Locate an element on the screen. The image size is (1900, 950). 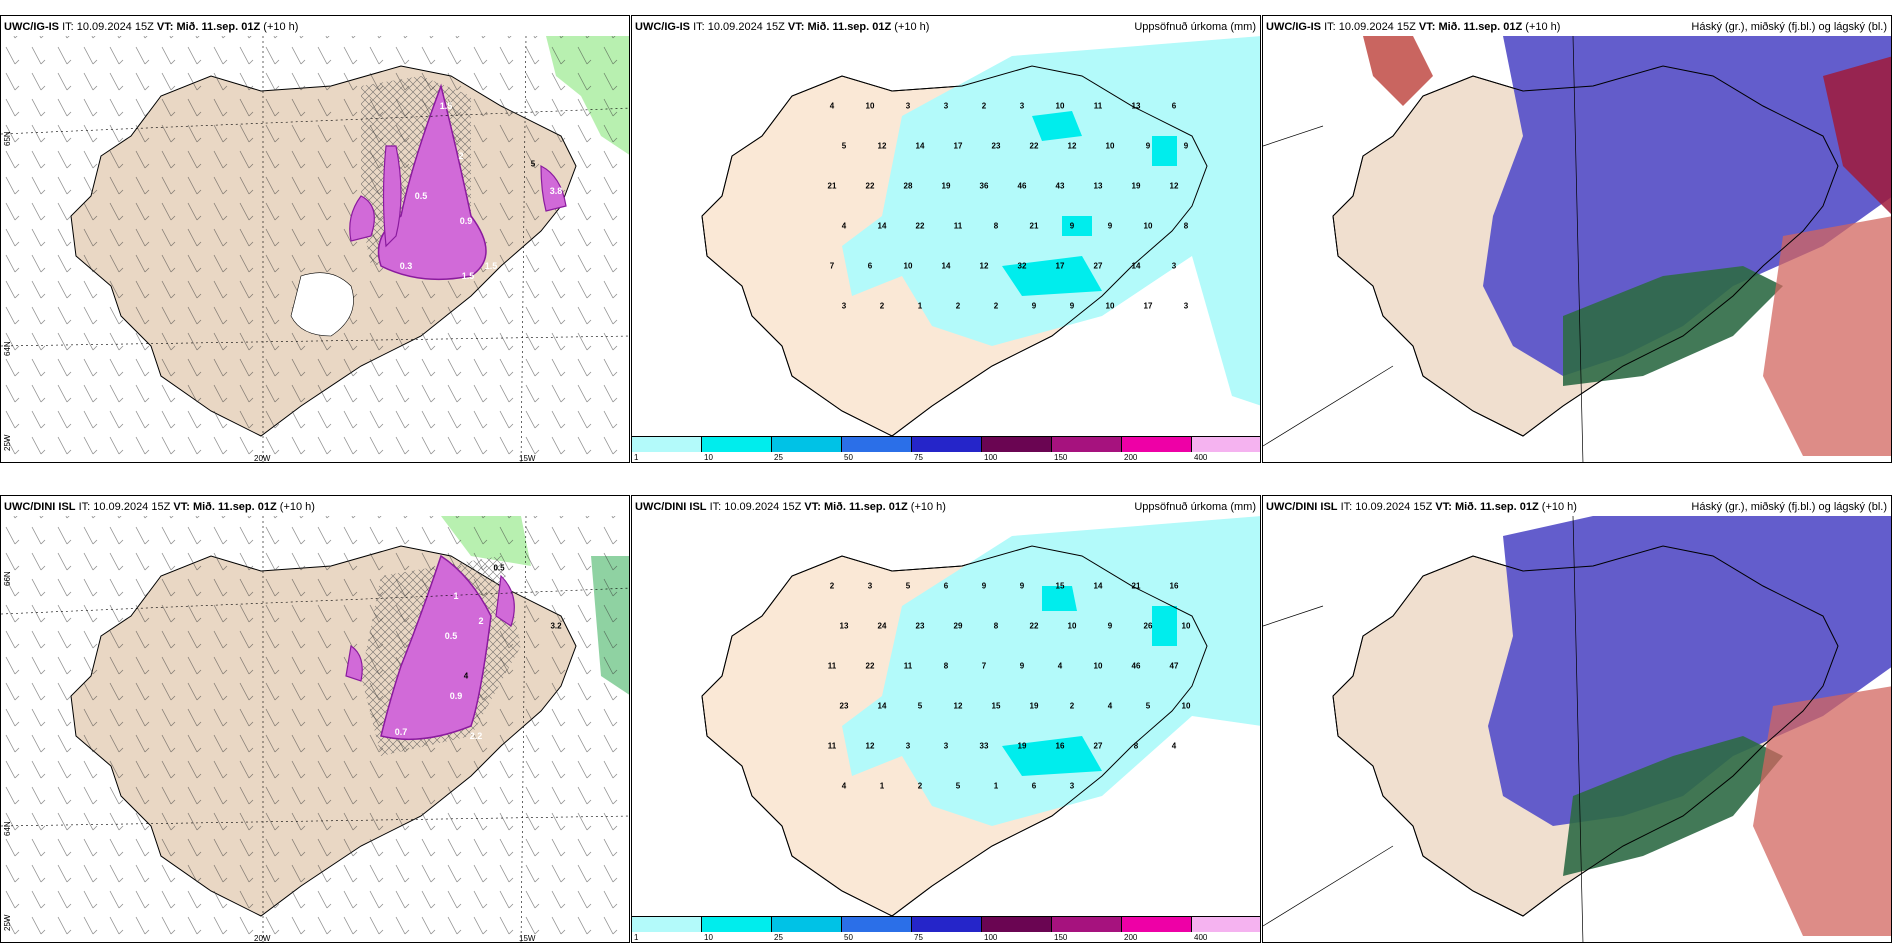
colorbar-tick: 1 is located at coordinates (636, 937).